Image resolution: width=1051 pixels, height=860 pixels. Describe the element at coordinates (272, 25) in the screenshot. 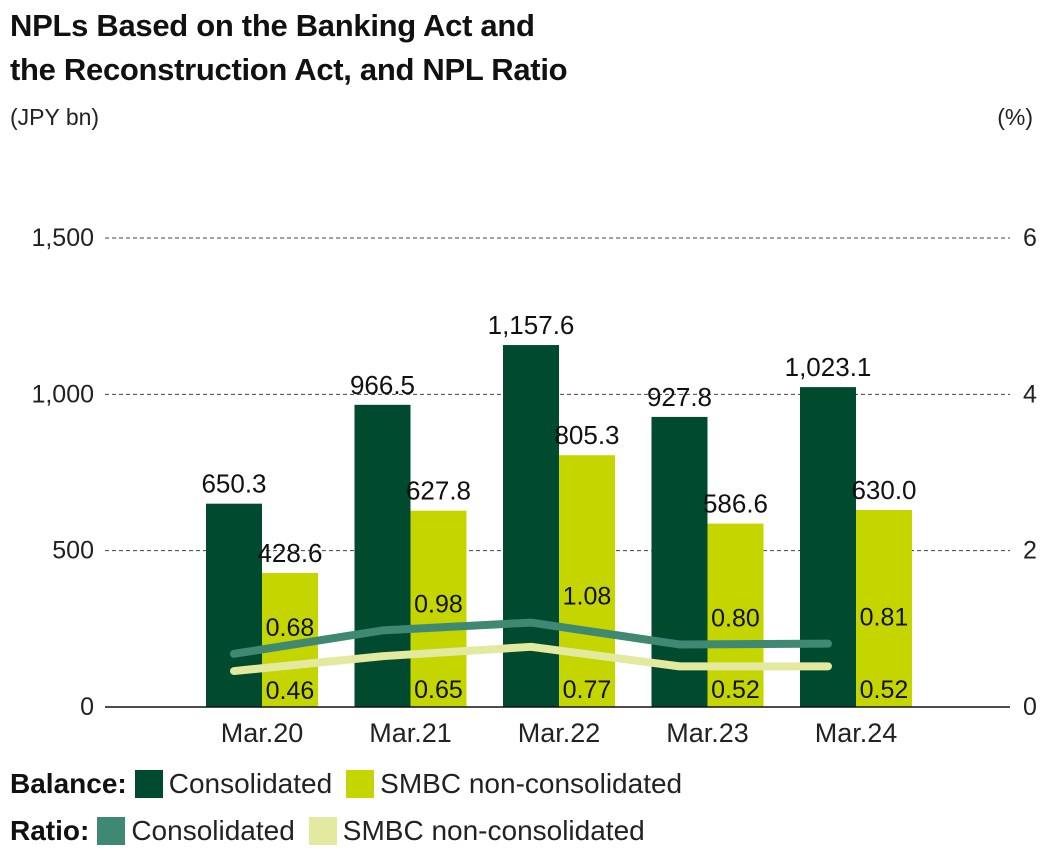

I see `chart-title-line1: NPLs Based on the Banking Act and` at that location.